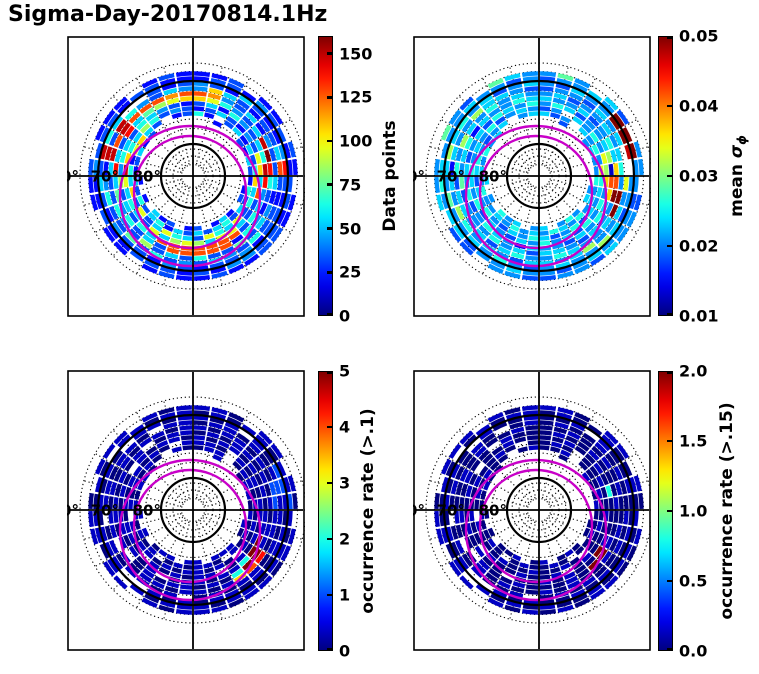 The width and height of the screenshot is (759, 674). What do you see at coordinates (345, 595) in the screenshot?
I see `colorbar-tick-label: 1` at bounding box center [345, 595].